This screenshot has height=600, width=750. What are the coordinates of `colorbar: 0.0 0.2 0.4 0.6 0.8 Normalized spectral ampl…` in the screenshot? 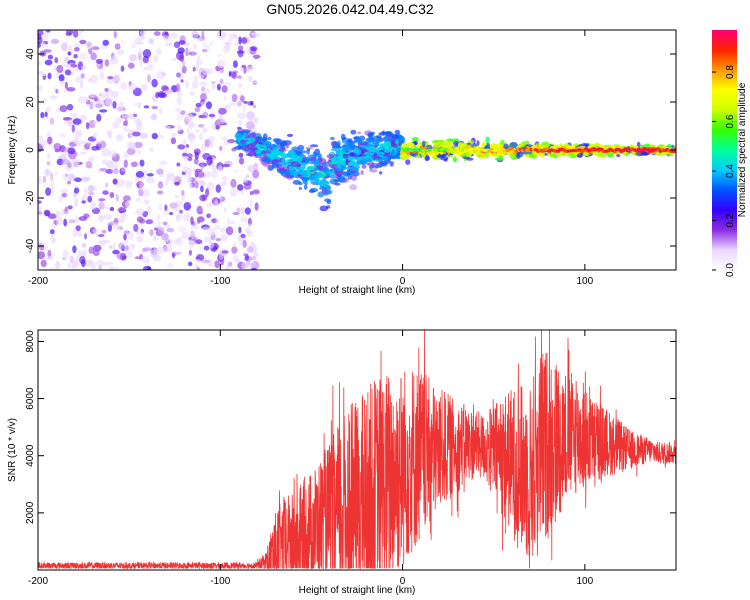 It's located at (730, 153).